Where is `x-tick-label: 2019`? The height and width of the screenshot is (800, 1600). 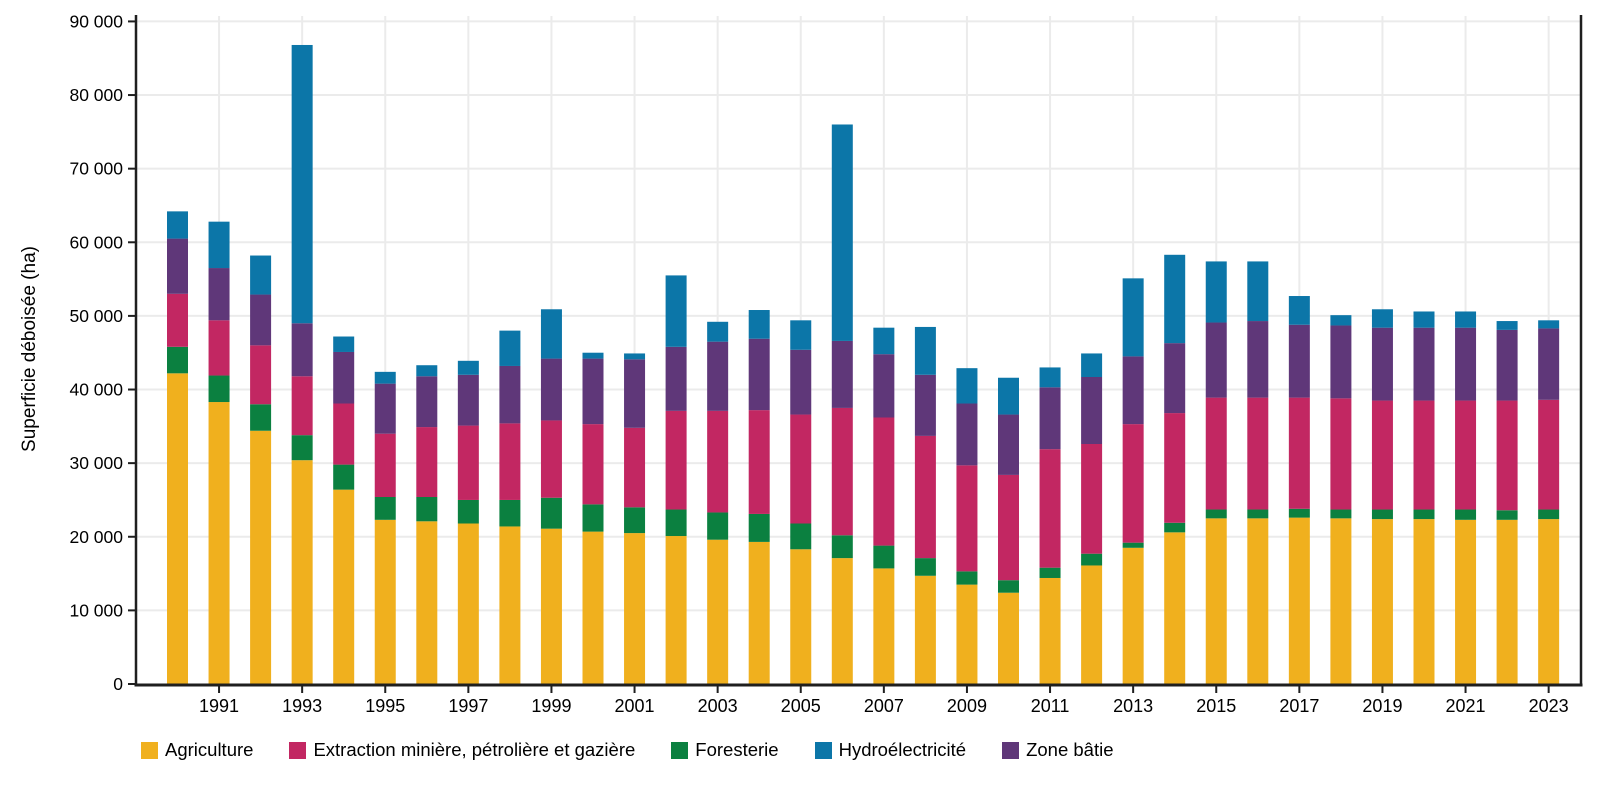 x-tick-label: 2019 is located at coordinates (1382, 706).